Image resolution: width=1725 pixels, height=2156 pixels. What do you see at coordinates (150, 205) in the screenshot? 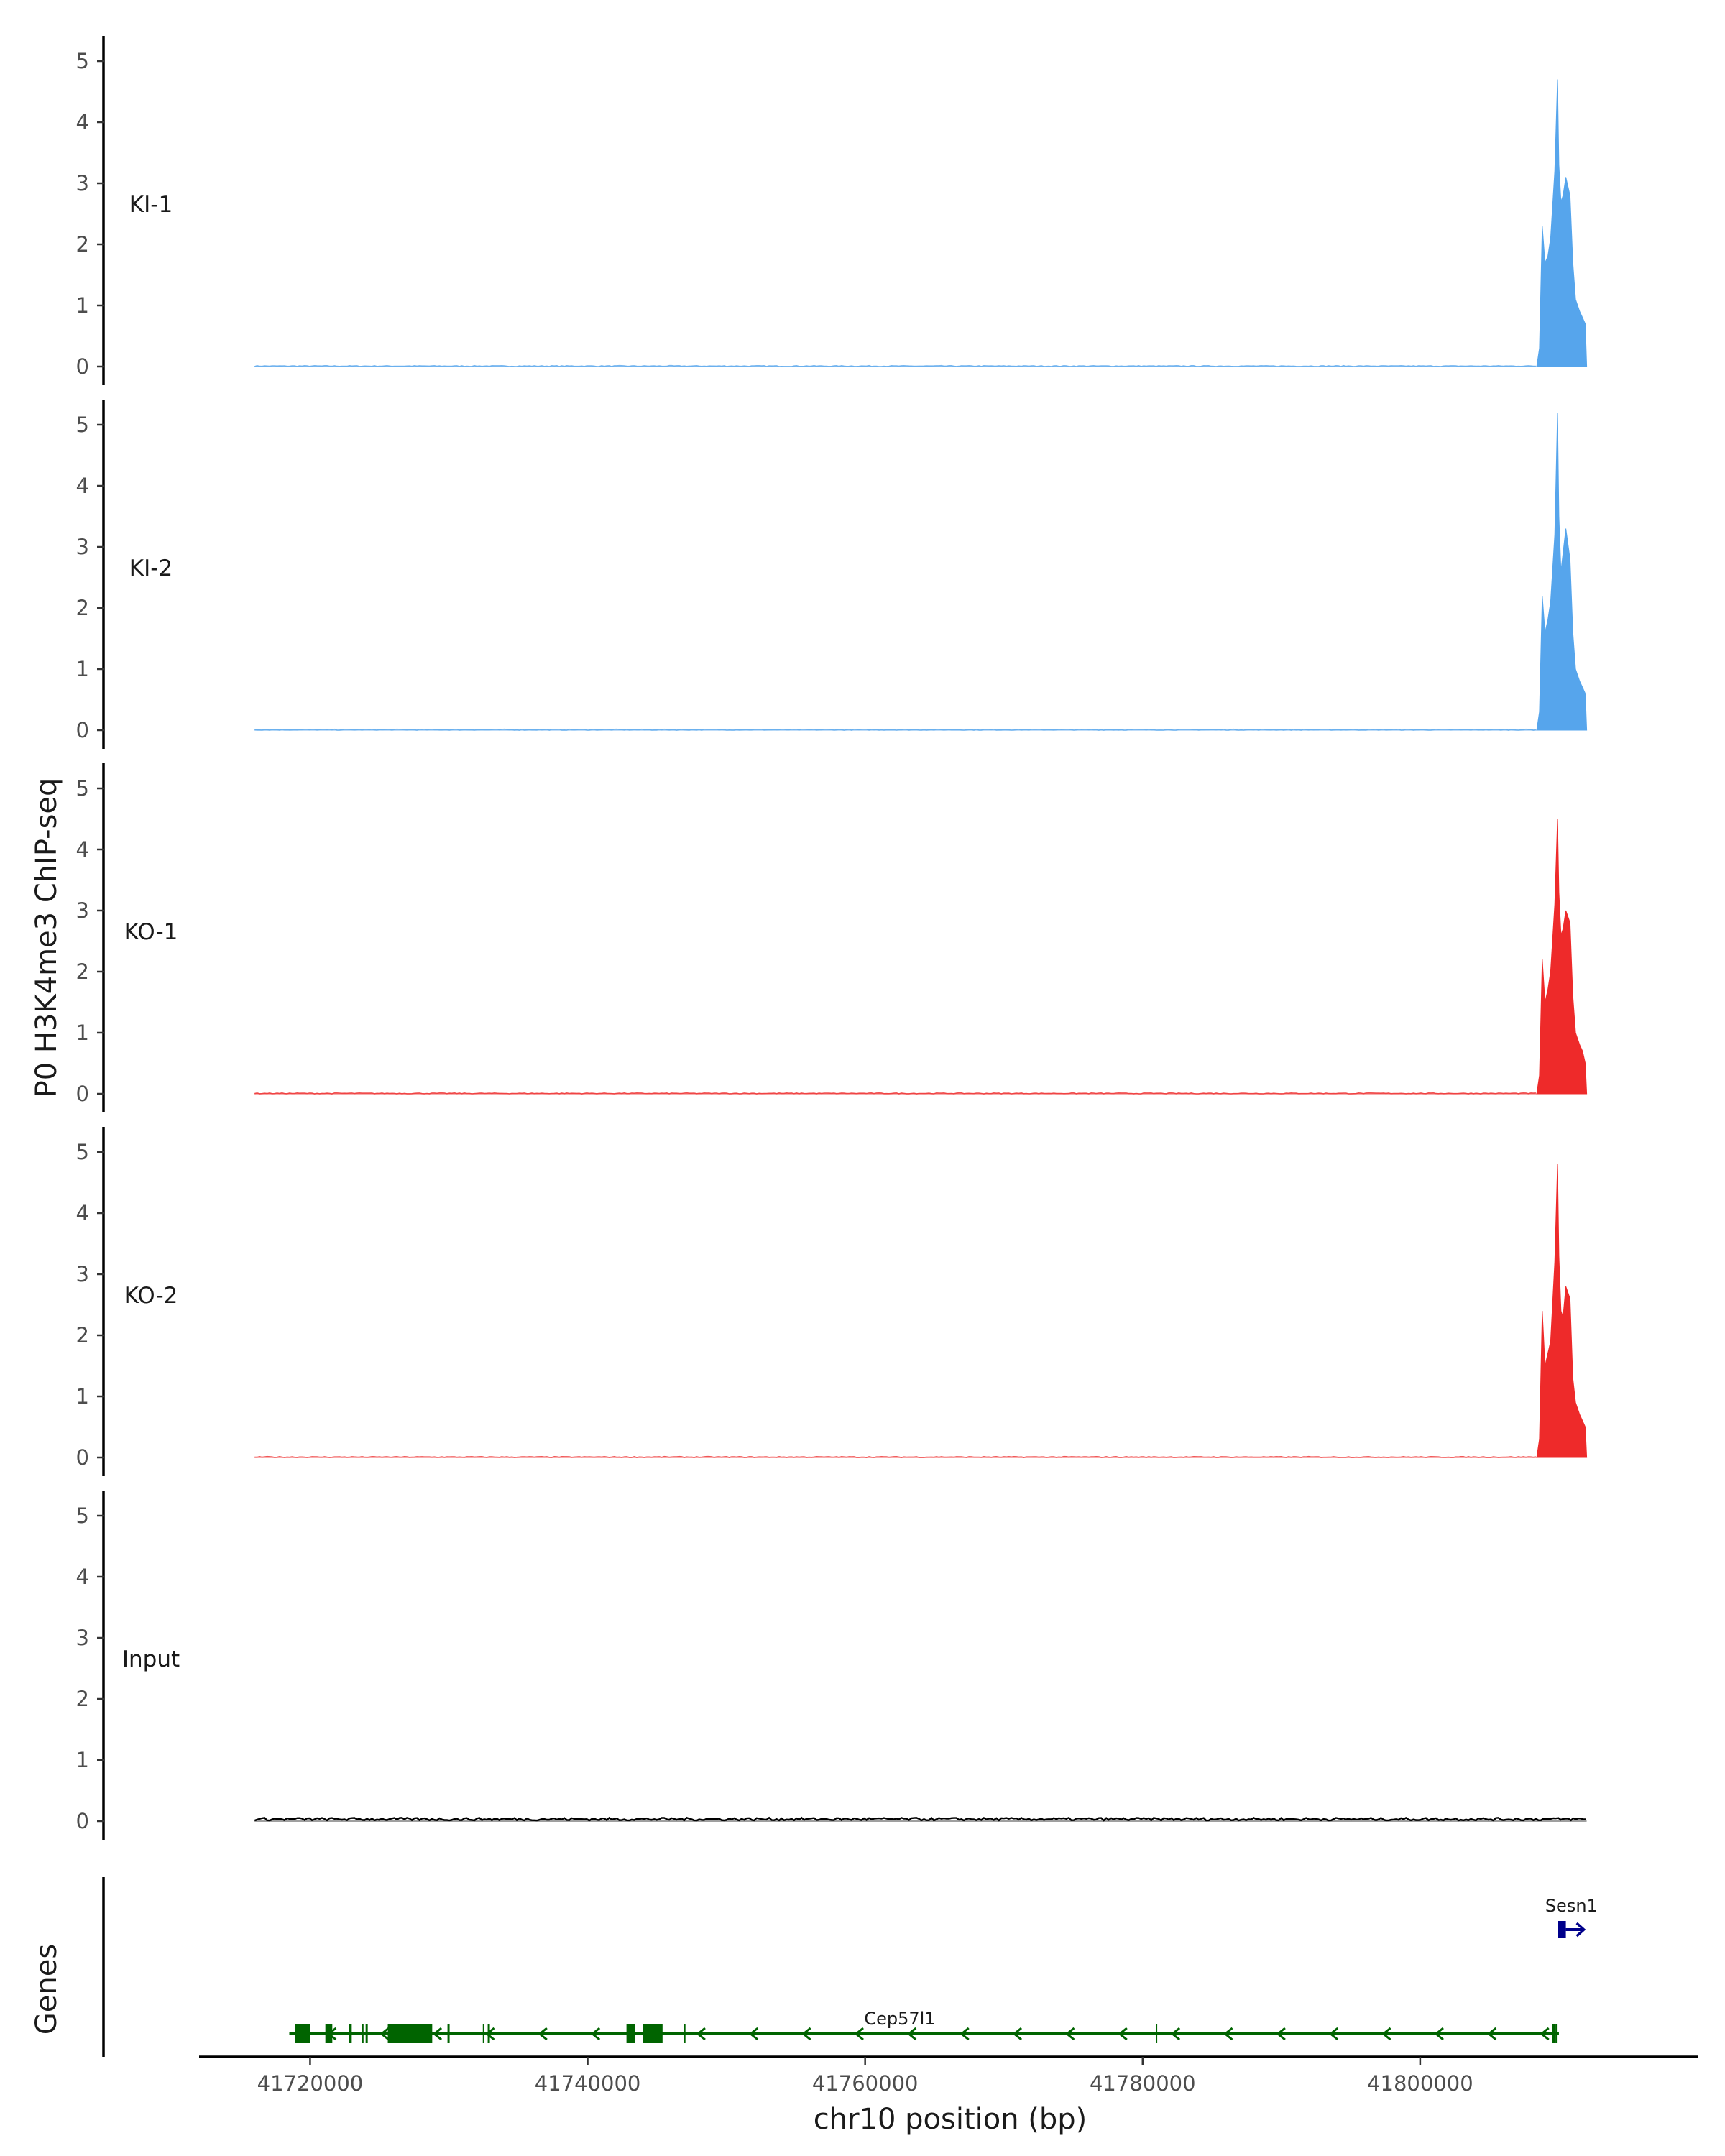
I see `track-label: KI-1` at bounding box center [150, 205].